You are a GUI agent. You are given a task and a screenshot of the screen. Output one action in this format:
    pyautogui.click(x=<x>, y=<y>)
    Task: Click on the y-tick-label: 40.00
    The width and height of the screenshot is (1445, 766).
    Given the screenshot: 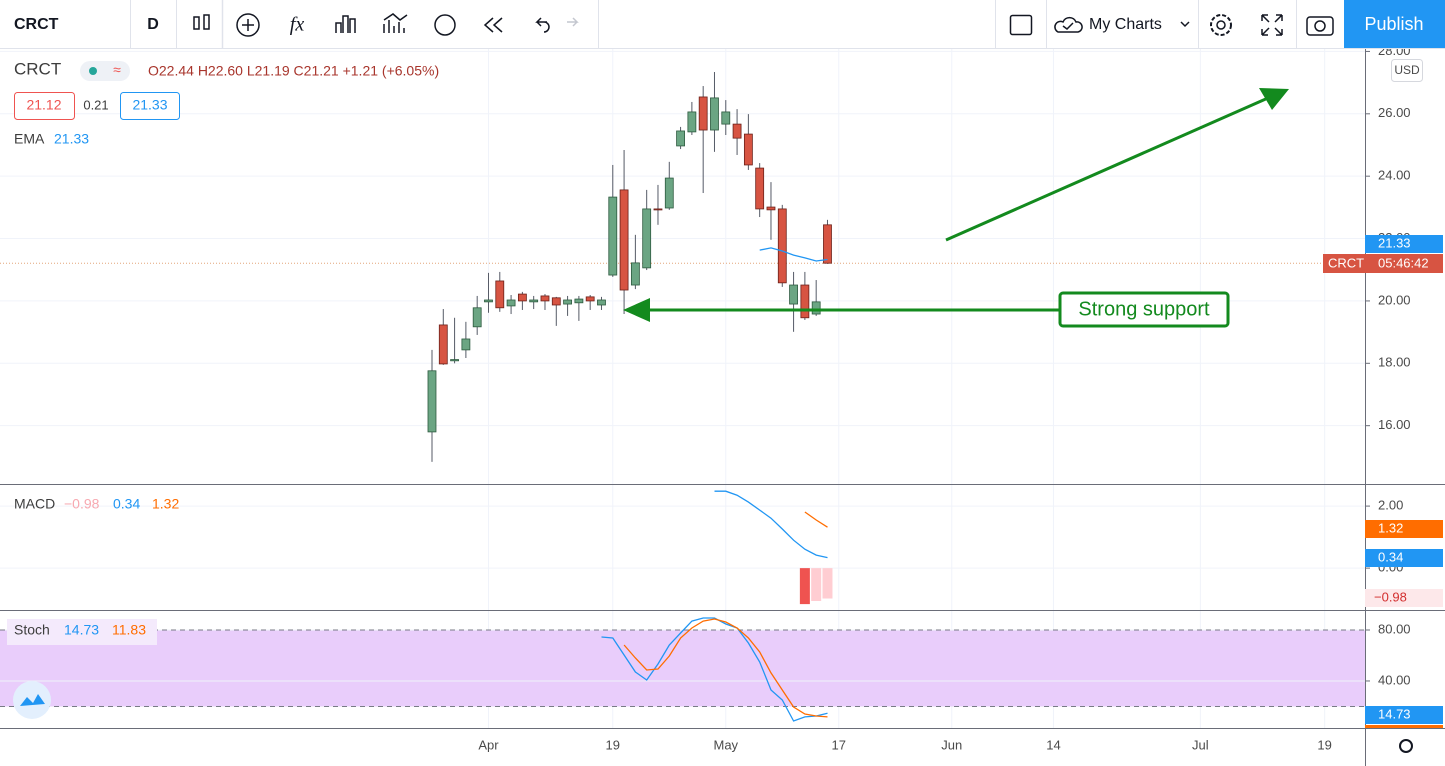 What is the action you would take?
    pyautogui.click(x=1394, y=679)
    